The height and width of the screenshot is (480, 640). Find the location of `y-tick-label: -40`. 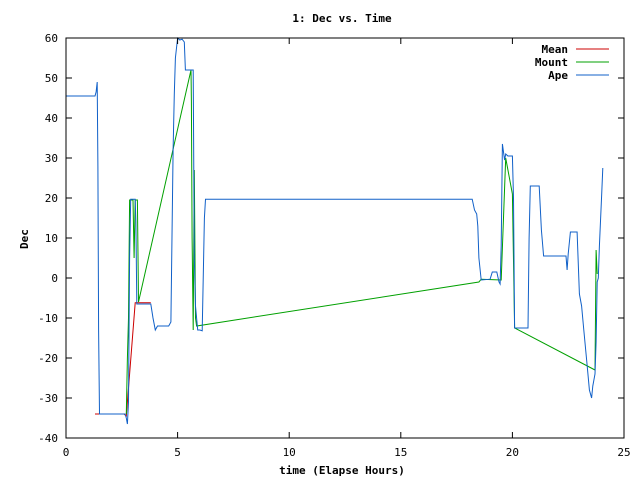

y-tick-label: -40 is located at coordinates (48, 438).